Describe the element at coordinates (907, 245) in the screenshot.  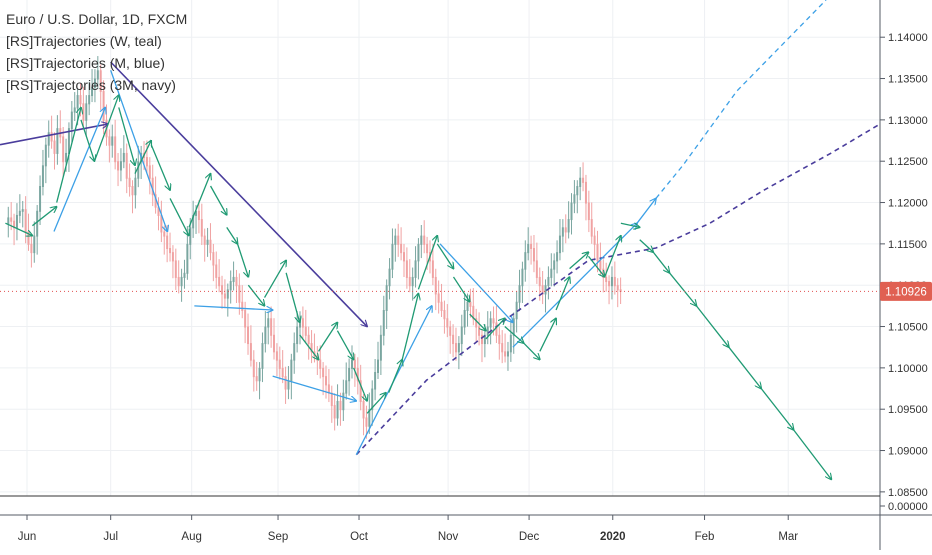
I see `price-tick-label: 1.11500` at that location.